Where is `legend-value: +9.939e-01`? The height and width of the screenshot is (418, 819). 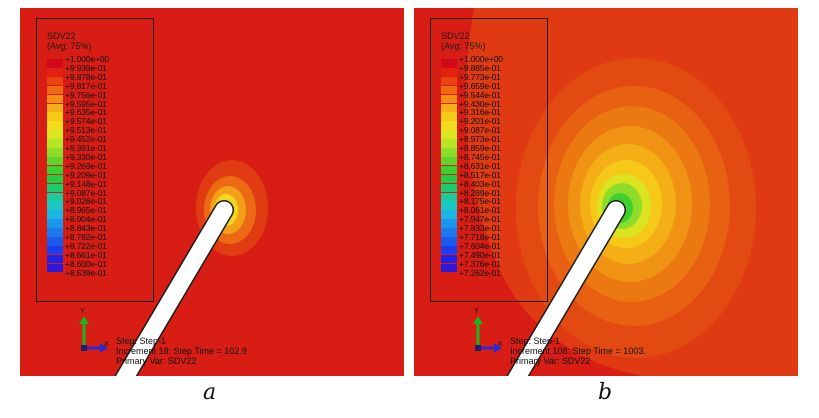
legend-value: +9.939e-01 is located at coordinates (86, 67).